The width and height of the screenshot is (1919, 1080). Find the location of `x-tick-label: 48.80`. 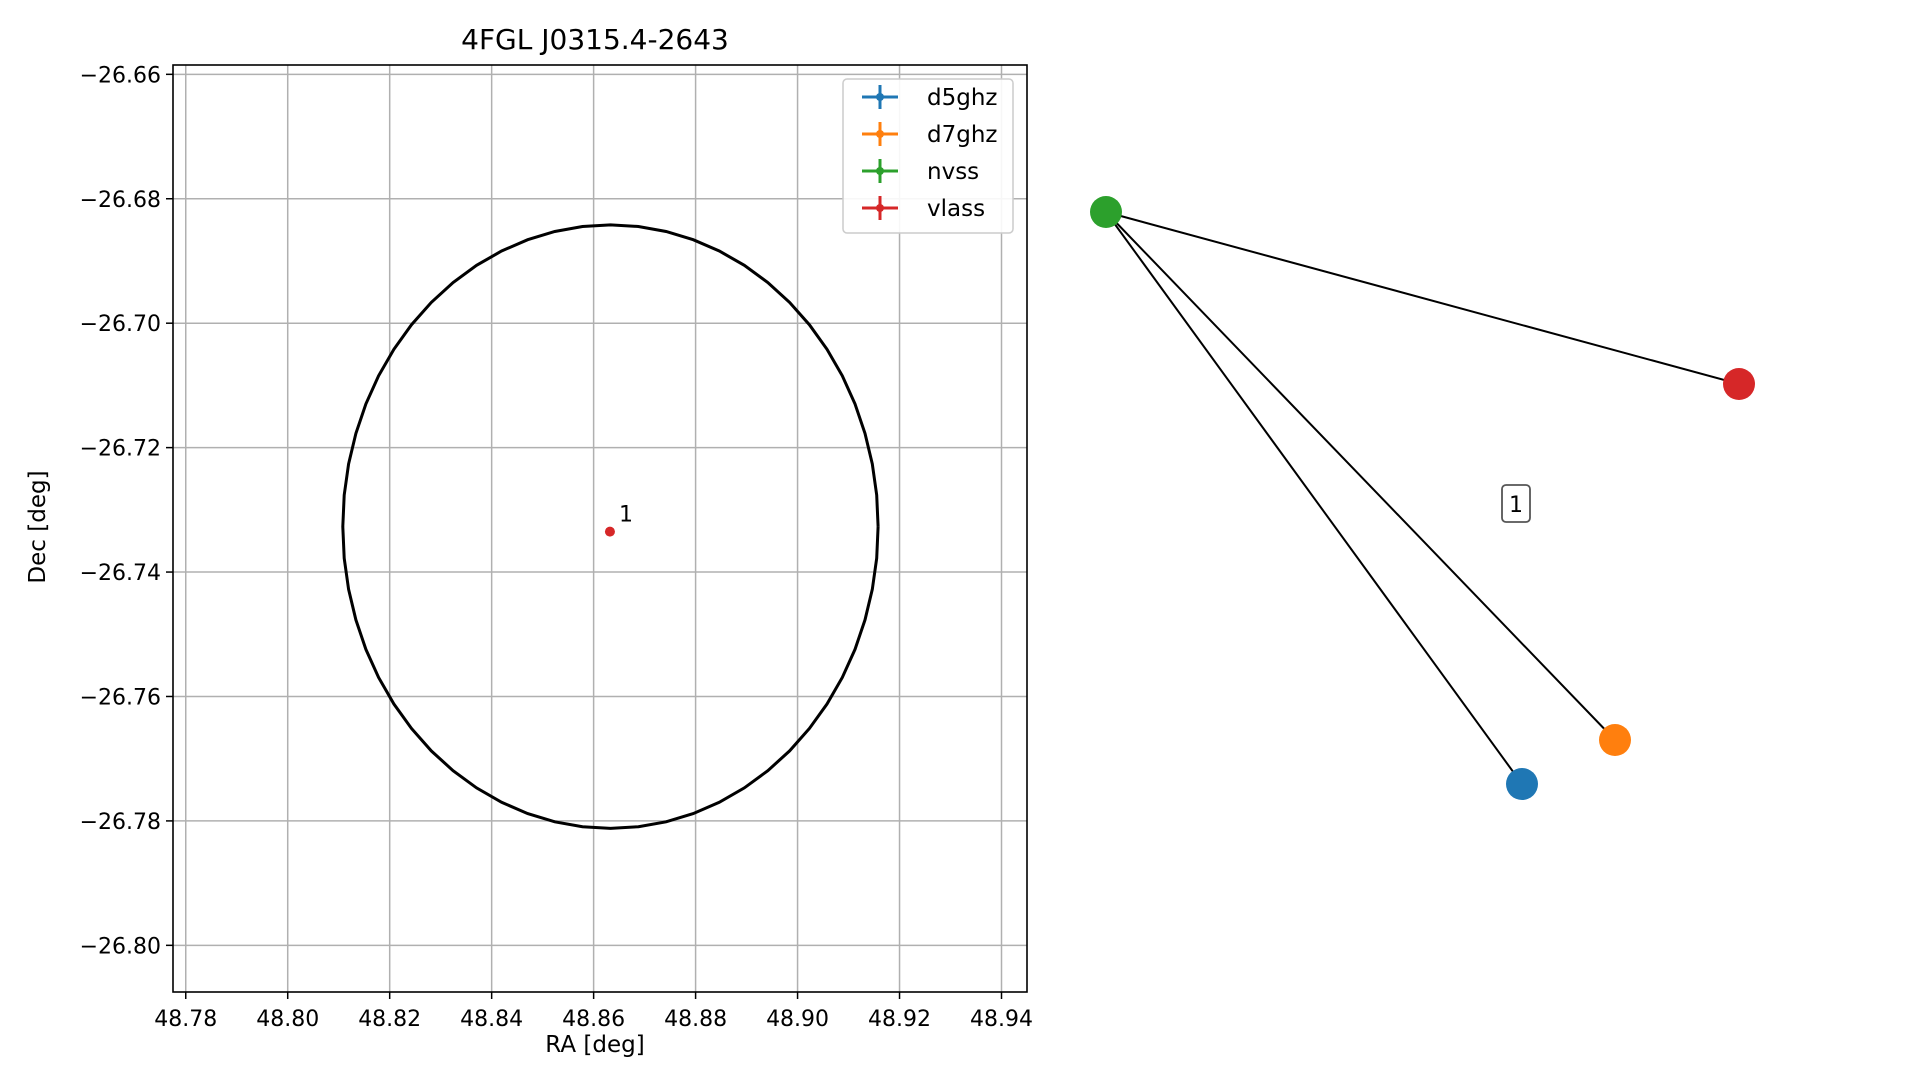

x-tick-label: 48.80 is located at coordinates (287, 1019).